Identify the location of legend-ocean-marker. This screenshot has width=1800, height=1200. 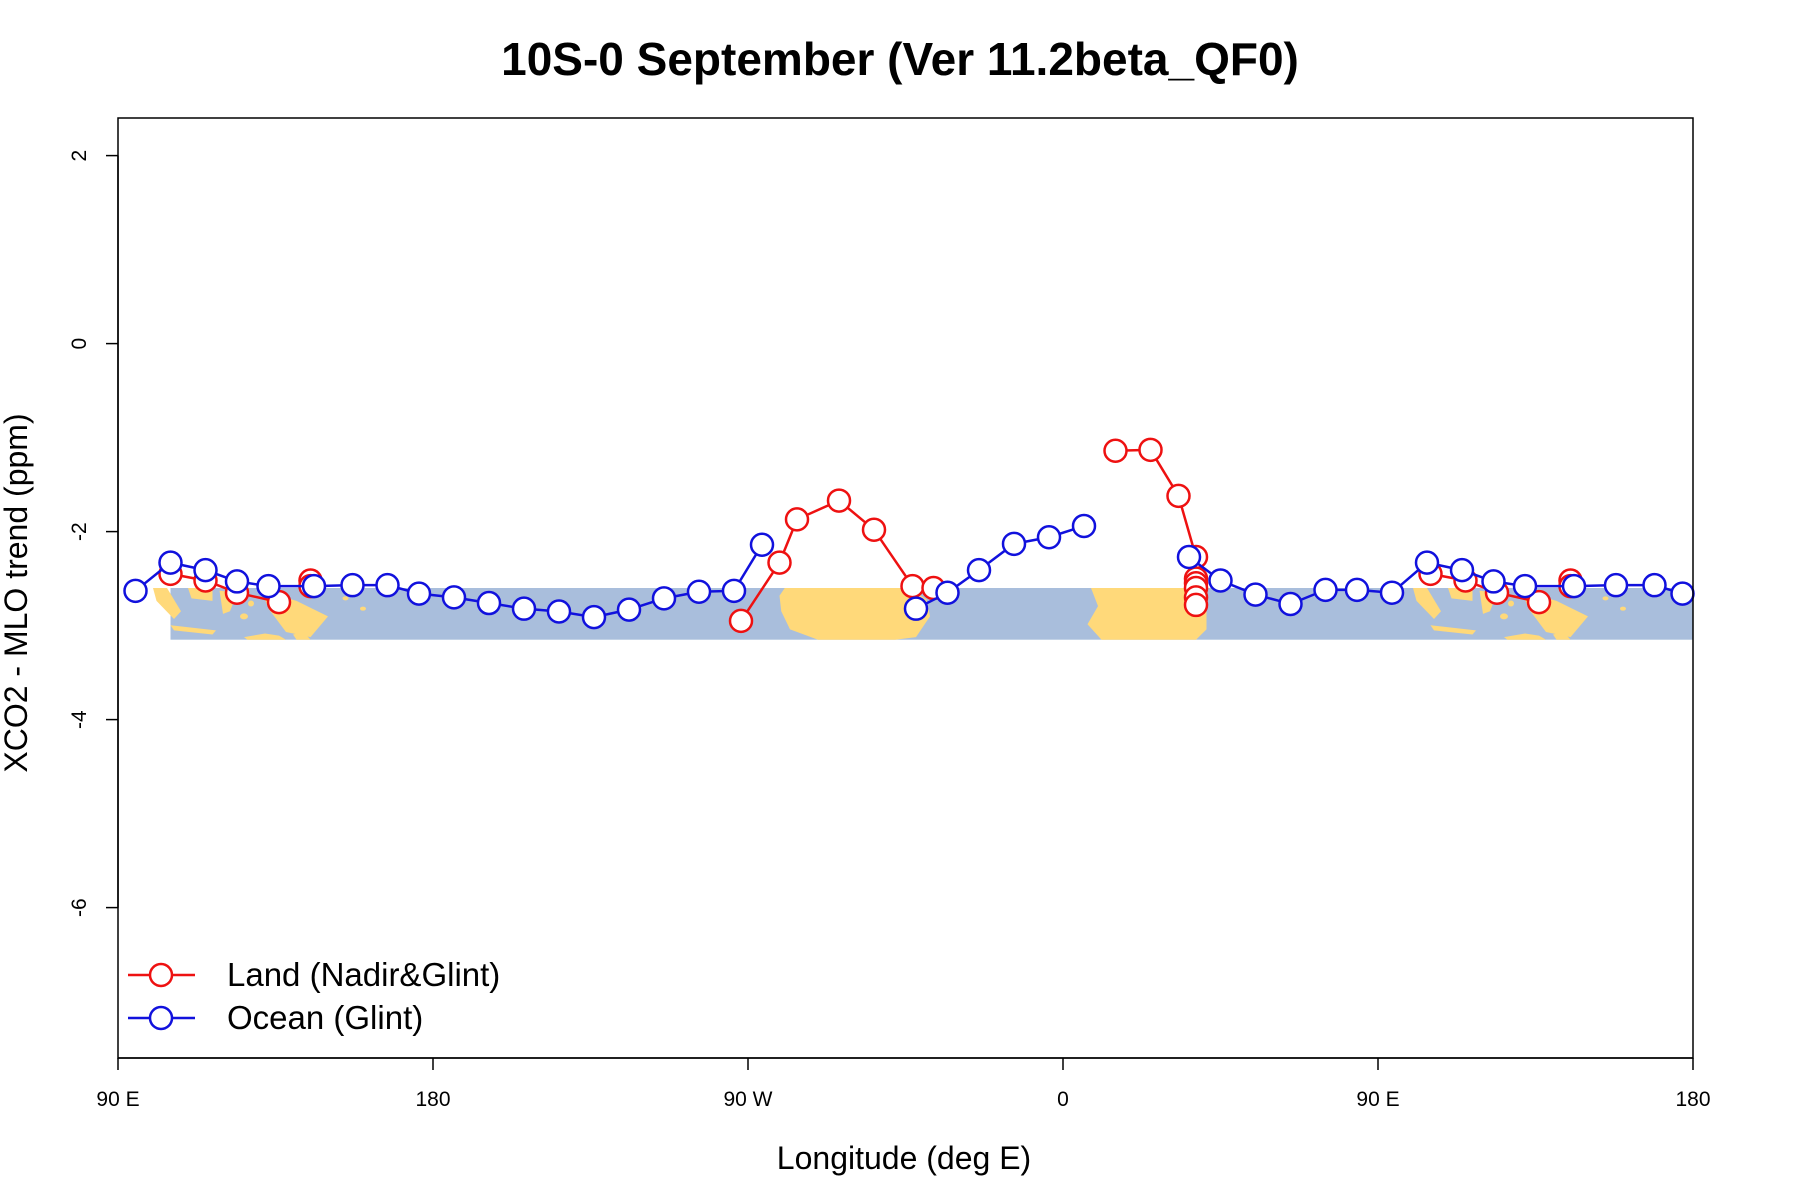
(161, 1018).